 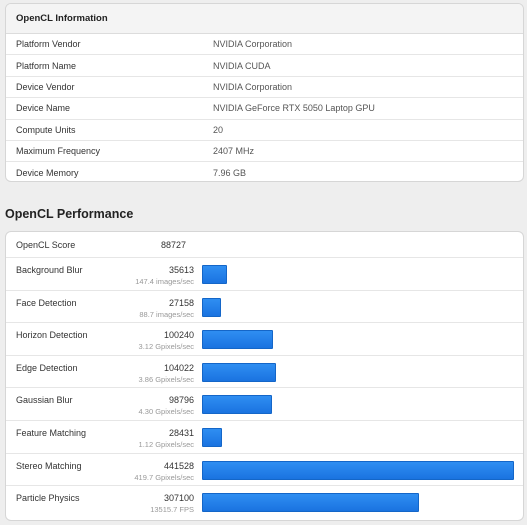 I want to click on info-row: Platform Name NVIDIA CUDA, so click(x=264, y=66).